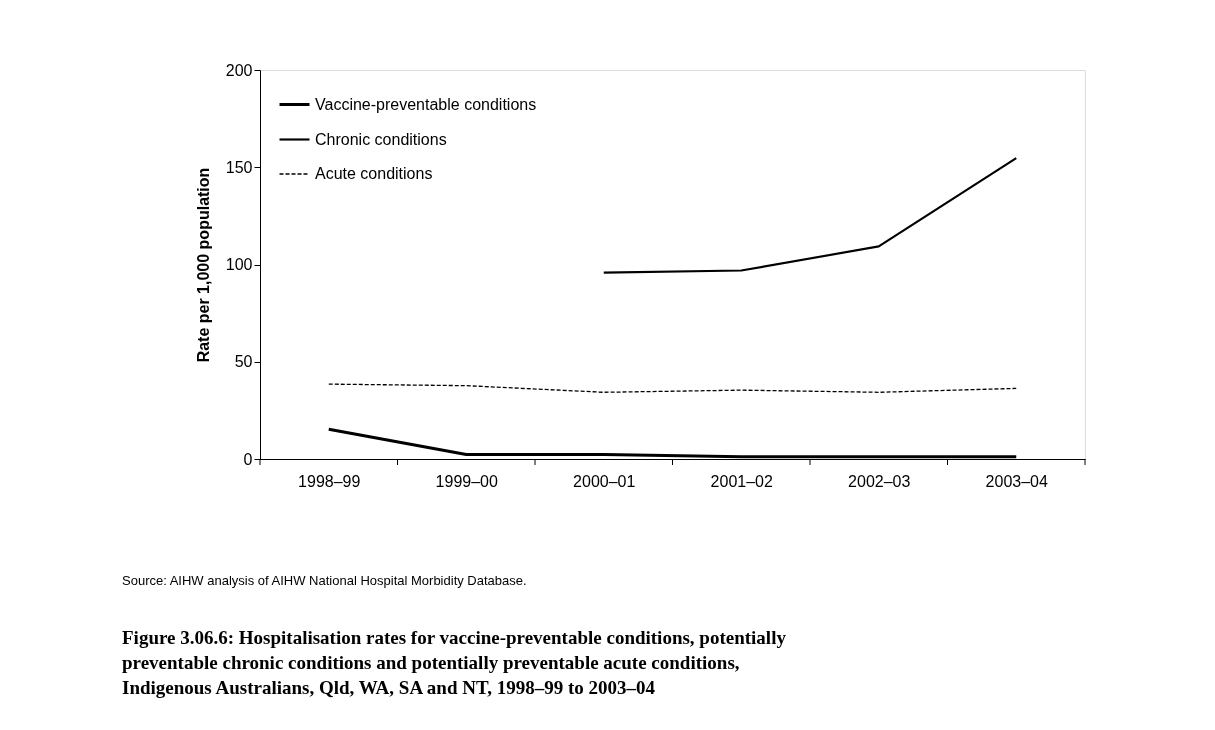 The height and width of the screenshot is (730, 1215). Describe the element at coordinates (741, 481) in the screenshot. I see `x-tick-label: 2001–02` at that location.